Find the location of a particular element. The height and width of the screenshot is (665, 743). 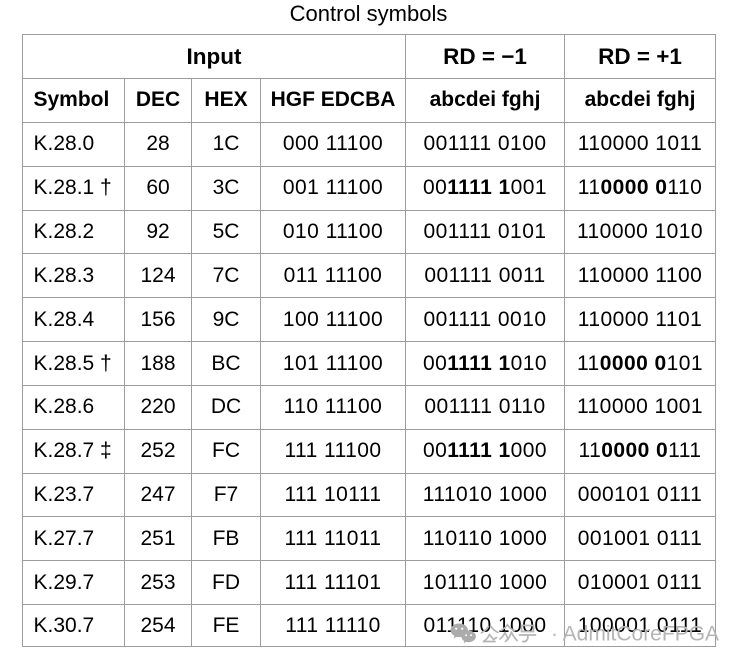

svg-text: · AdmitCoreFPGA is located at coordinates (635, 634).